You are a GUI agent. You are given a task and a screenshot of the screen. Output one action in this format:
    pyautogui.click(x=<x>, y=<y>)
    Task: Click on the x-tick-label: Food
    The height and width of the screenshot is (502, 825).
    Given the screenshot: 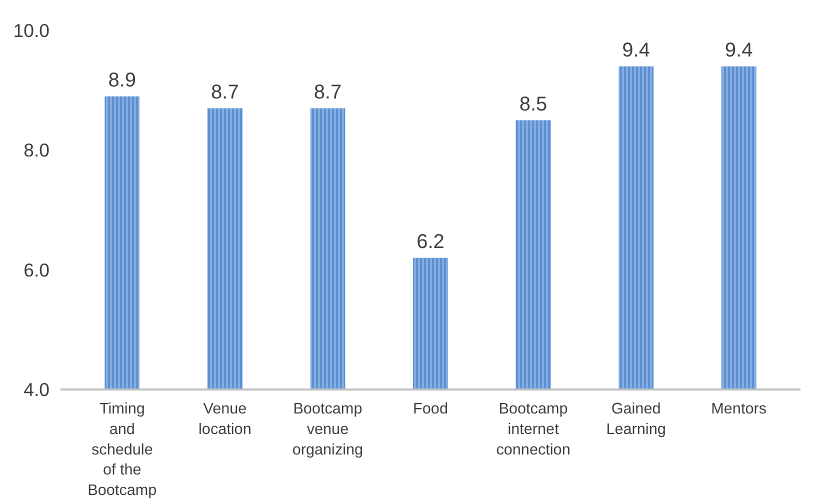 What is the action you would take?
    pyautogui.click(x=430, y=409)
    